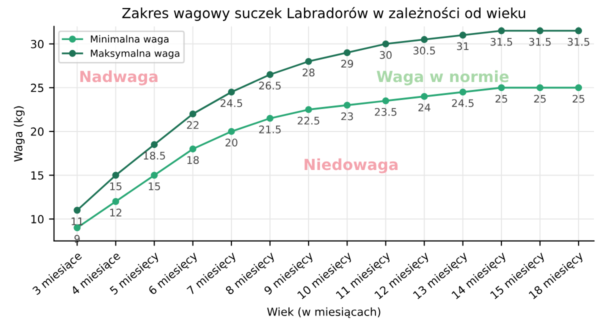 Image resolution: width=600 pixels, height=330 pixels. What do you see at coordinates (424, 108) in the screenshot?
I see `data-label: 24` at bounding box center [424, 108].